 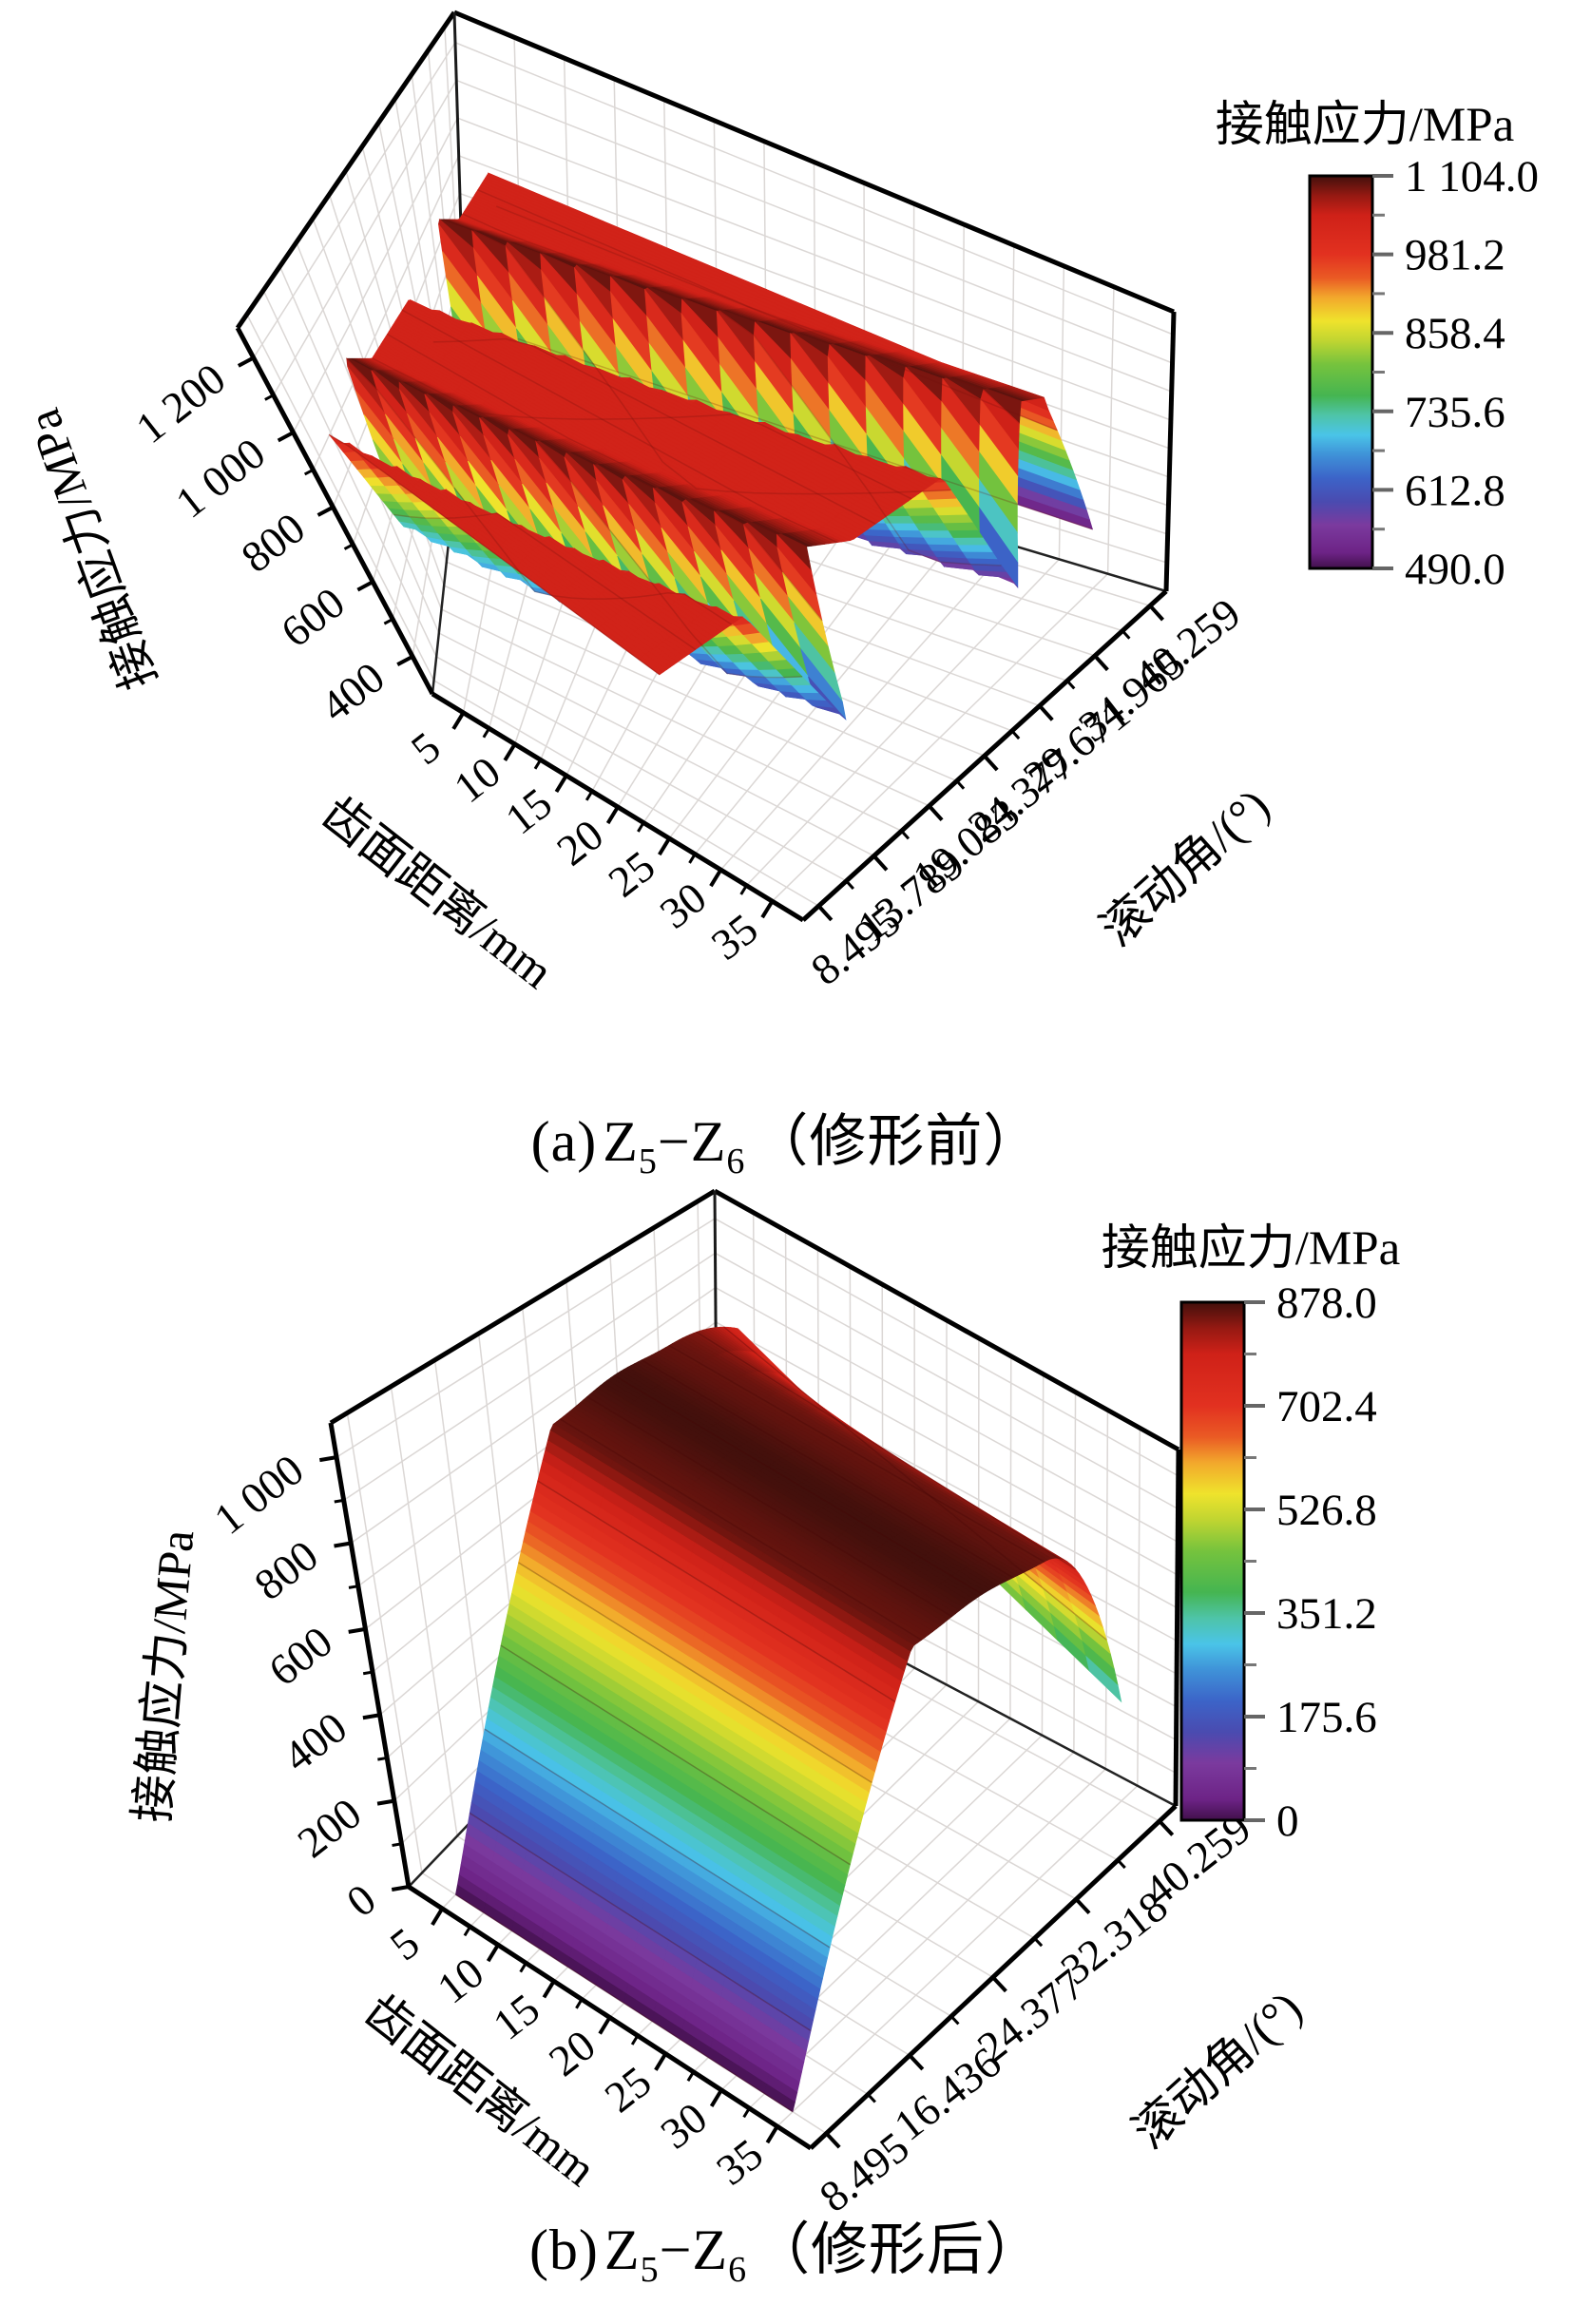 I want to click on caption-b-index: (b), so click(x=563, y=2250).